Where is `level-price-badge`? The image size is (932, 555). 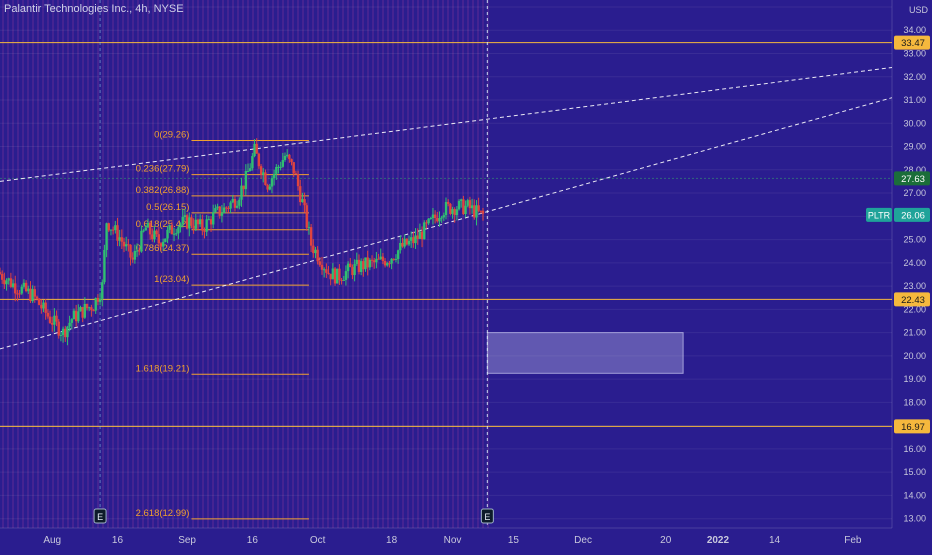
level-price-badge is located at coordinates (912, 426).